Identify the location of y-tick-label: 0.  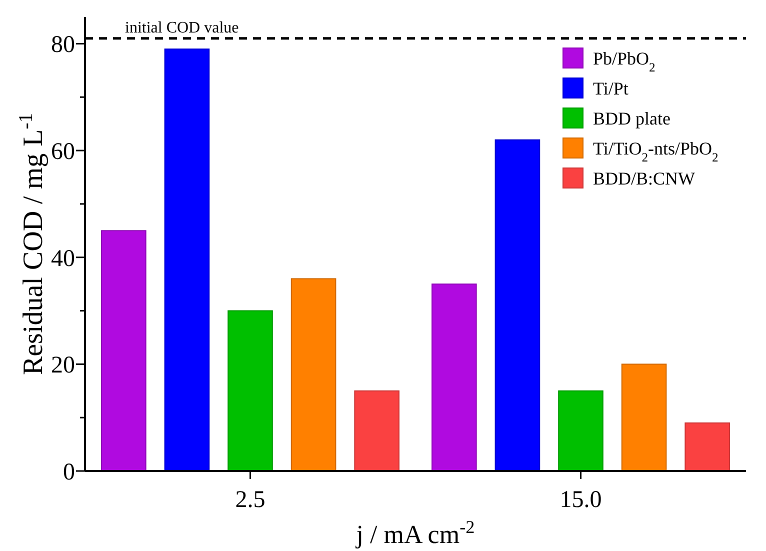
(69, 472).